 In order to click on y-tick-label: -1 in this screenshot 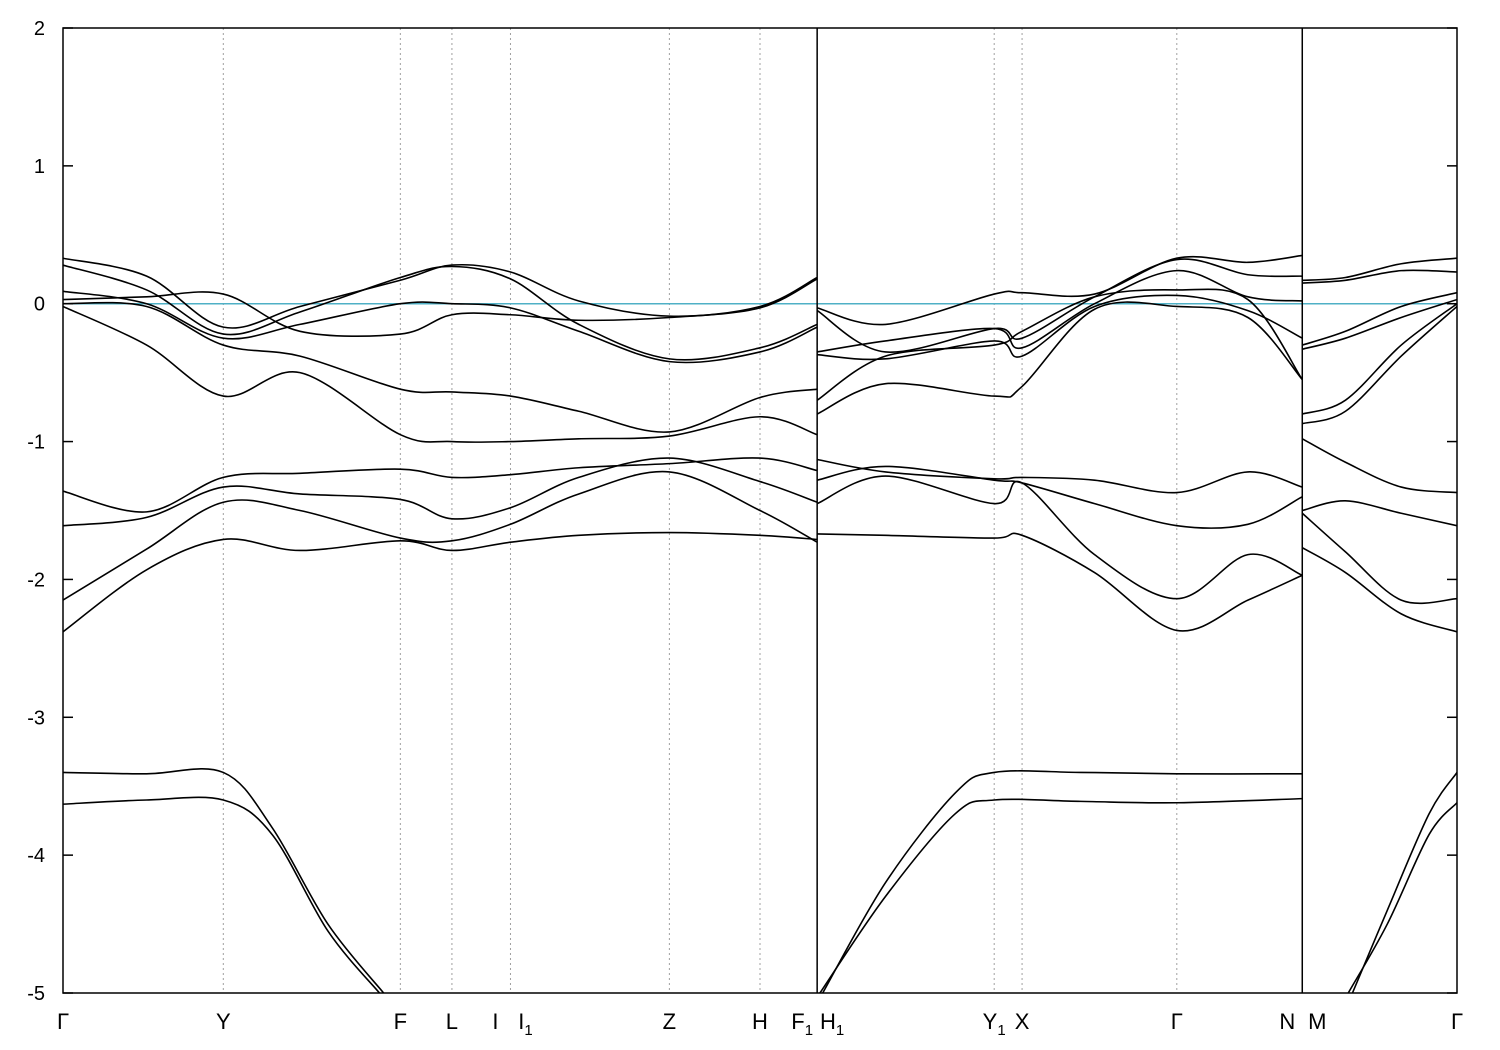, I will do `click(36, 443)`.